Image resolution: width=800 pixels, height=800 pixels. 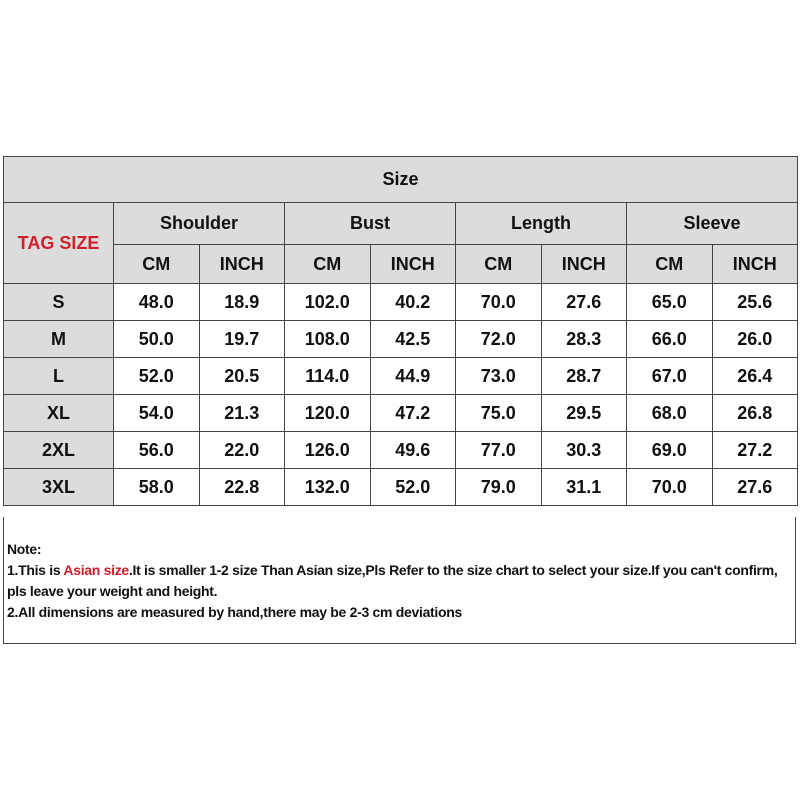 I want to click on measurement-cell: 120.0, so click(x=327, y=413).